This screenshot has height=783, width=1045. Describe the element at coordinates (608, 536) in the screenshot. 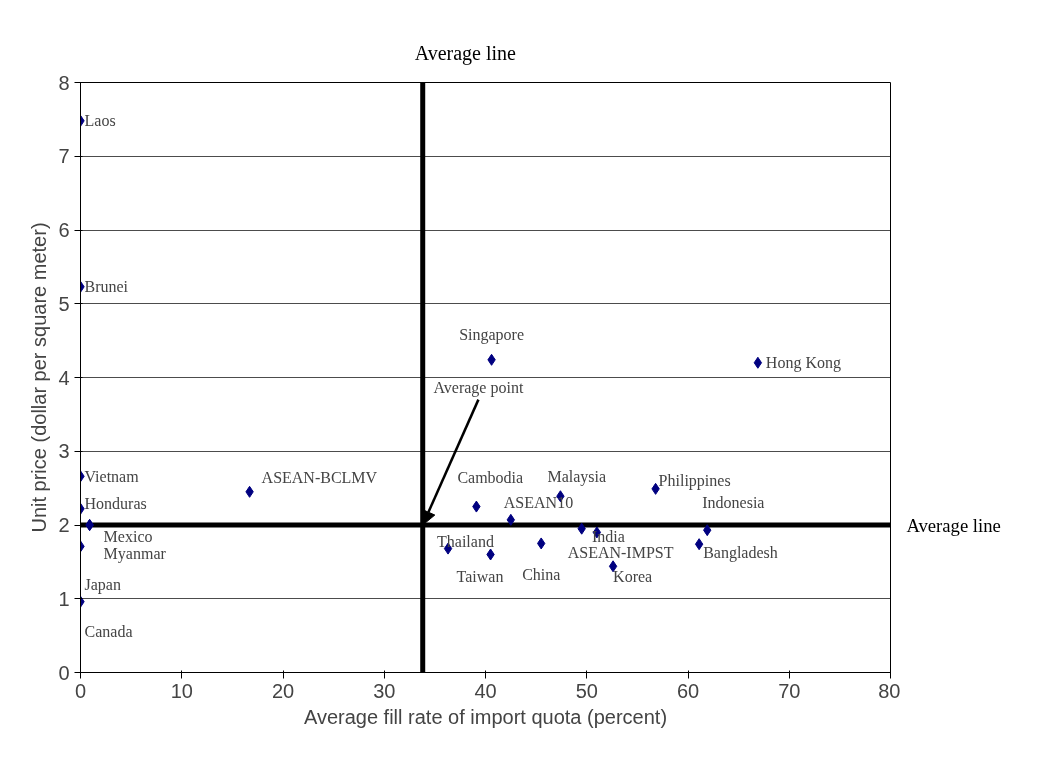

I see `annotation: India` at that location.